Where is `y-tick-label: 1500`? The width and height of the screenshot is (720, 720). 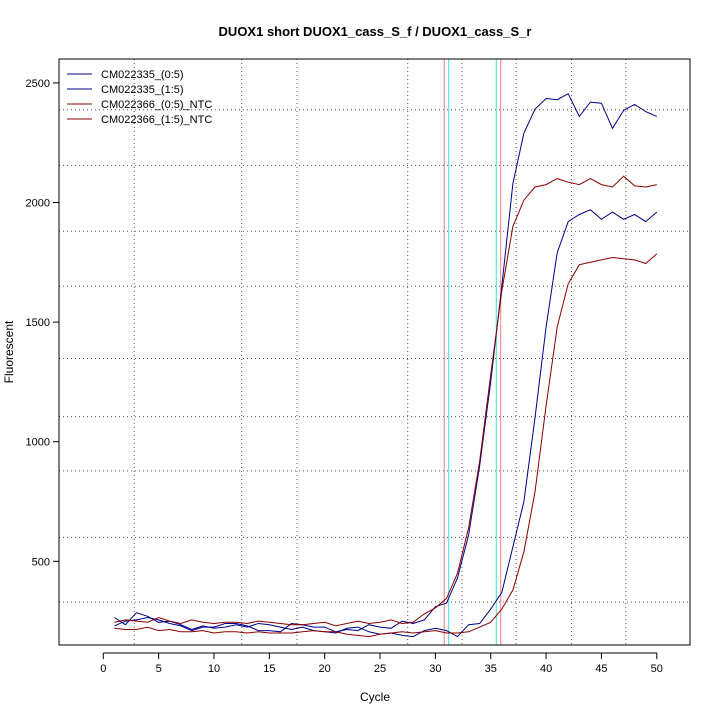 y-tick-label: 1500 is located at coordinates (38, 323).